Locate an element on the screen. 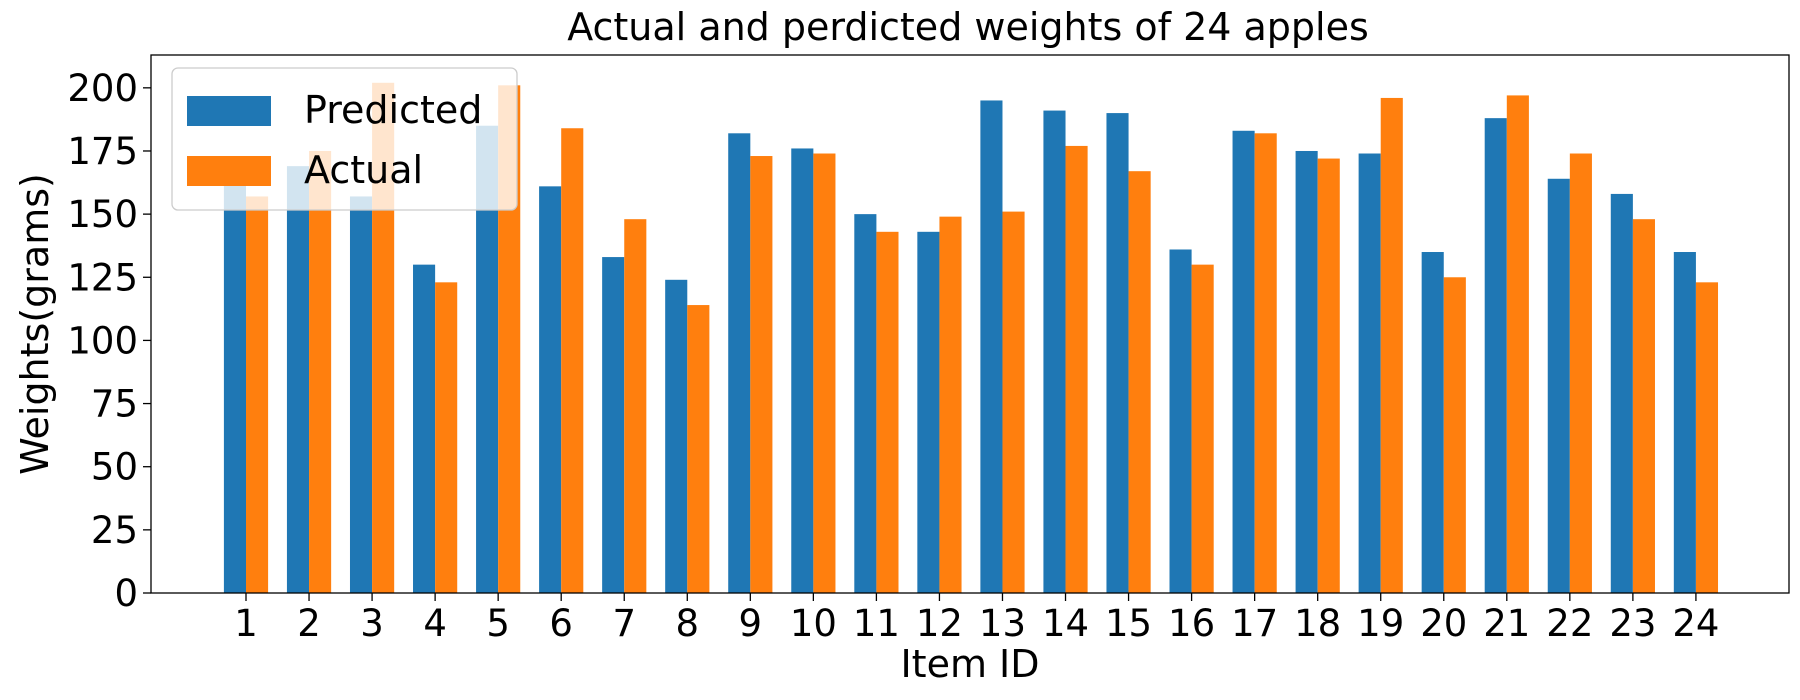 The image size is (1800, 700). x-tick-label: 22 is located at coordinates (1569, 623).